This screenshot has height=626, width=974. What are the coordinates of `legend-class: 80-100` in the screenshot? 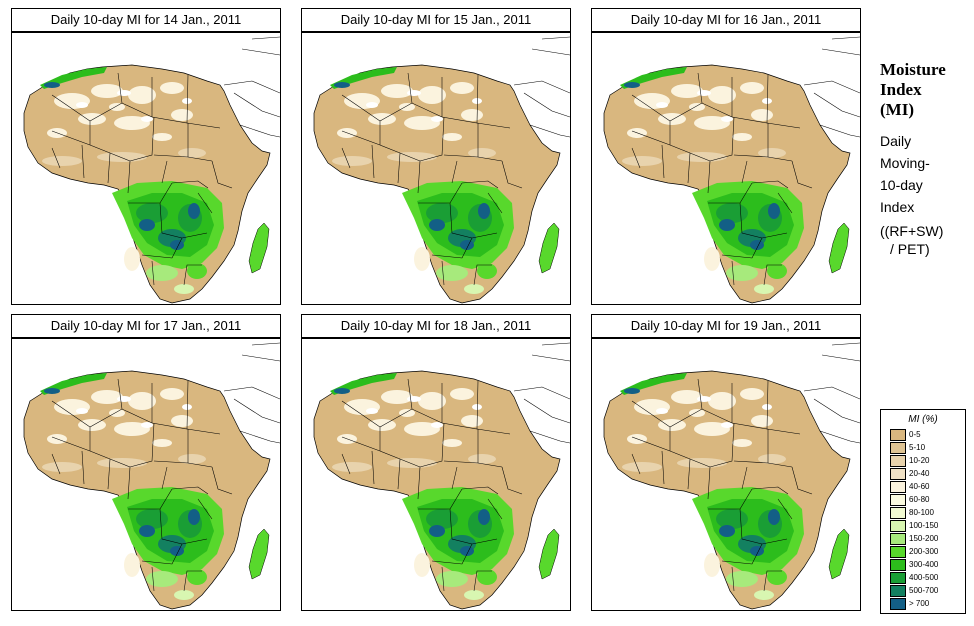 It's located at (926, 513).